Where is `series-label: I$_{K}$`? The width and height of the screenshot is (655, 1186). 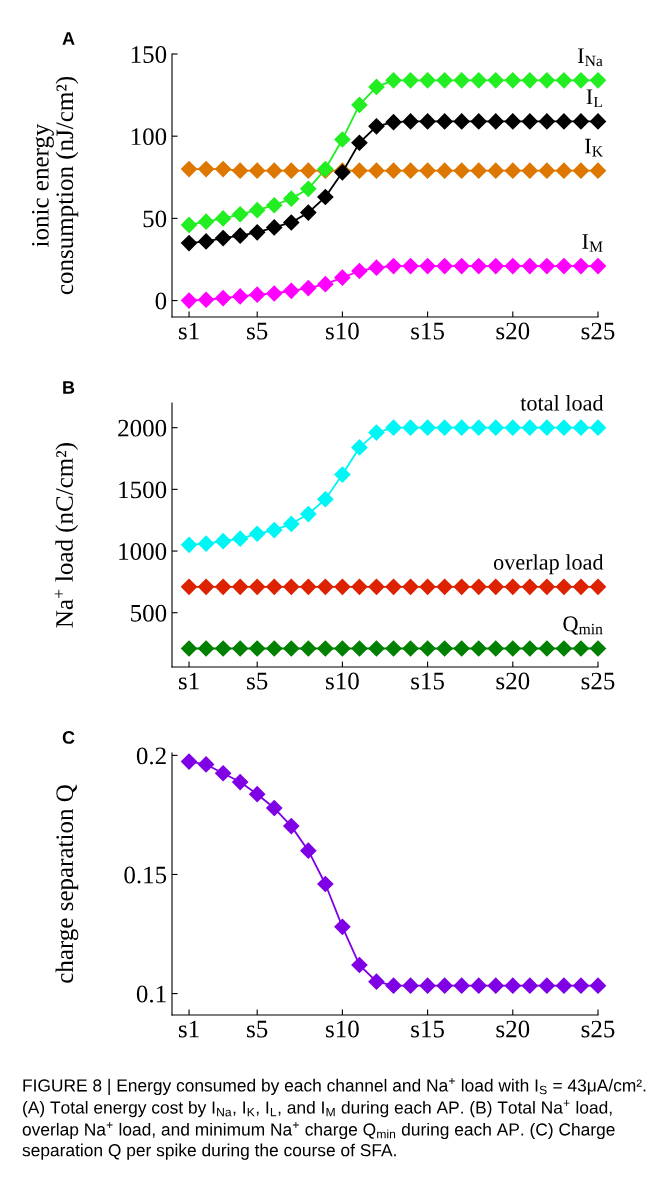
series-label: I$_{K}$ is located at coordinates (594, 147).